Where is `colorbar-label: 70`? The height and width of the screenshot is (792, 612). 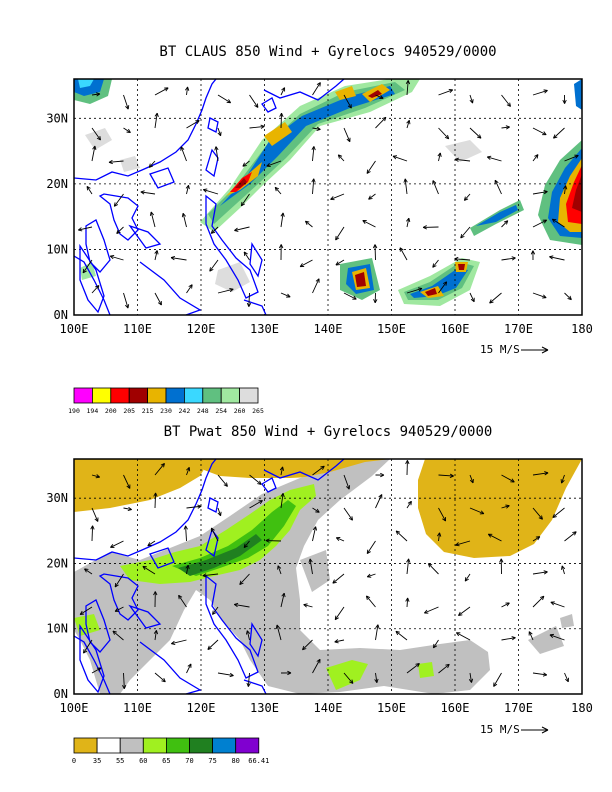
colorbar-label: 70 is located at coordinates (189, 761).